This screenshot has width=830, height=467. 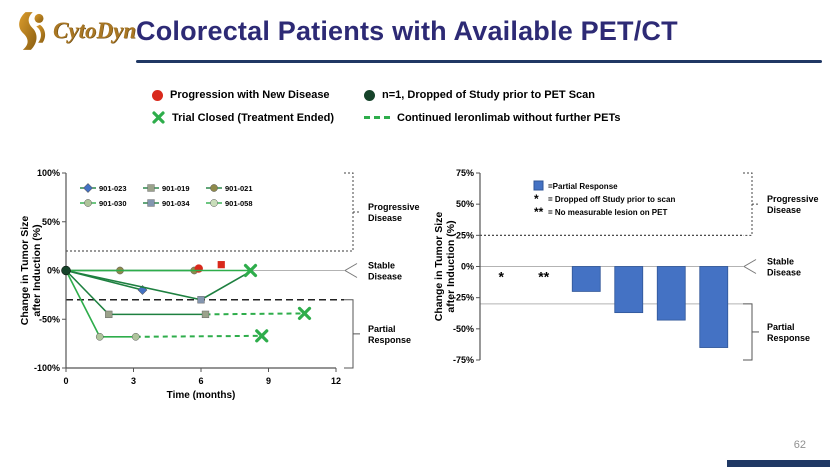 What do you see at coordinates (253, 117) in the screenshot?
I see `legend-label: Trial Closed (Treatment Ended)` at bounding box center [253, 117].